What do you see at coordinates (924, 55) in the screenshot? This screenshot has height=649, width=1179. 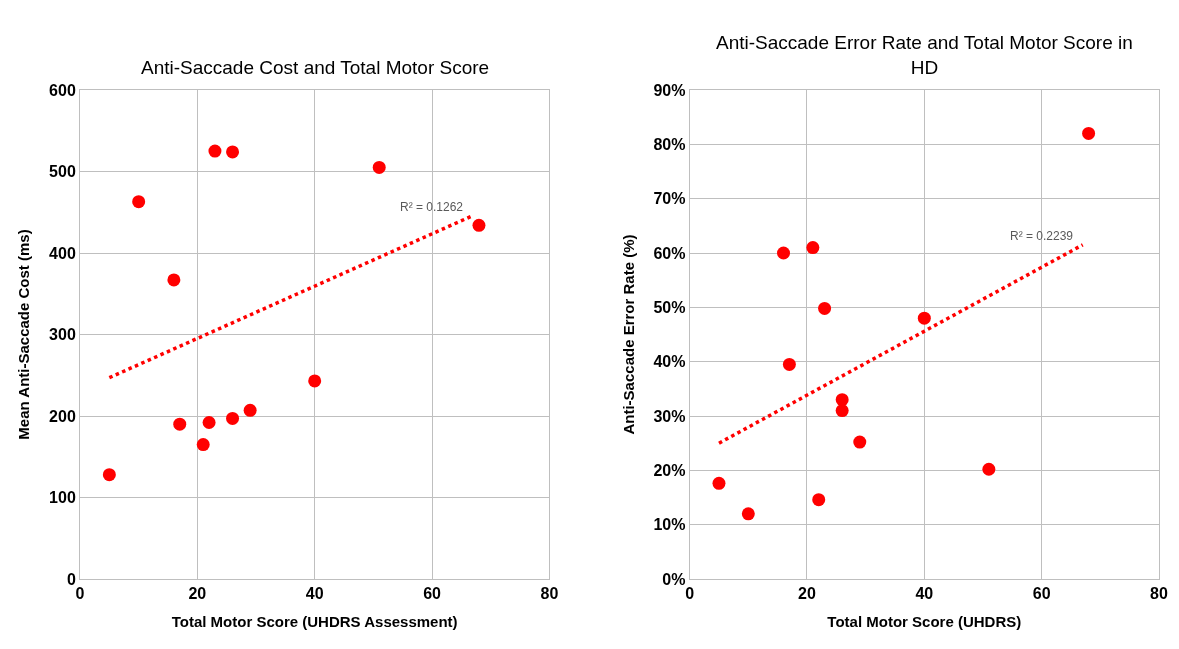 I see `chart-title: Anti-Saccade Error Rate and Total Motor Score in HD` at bounding box center [924, 55].